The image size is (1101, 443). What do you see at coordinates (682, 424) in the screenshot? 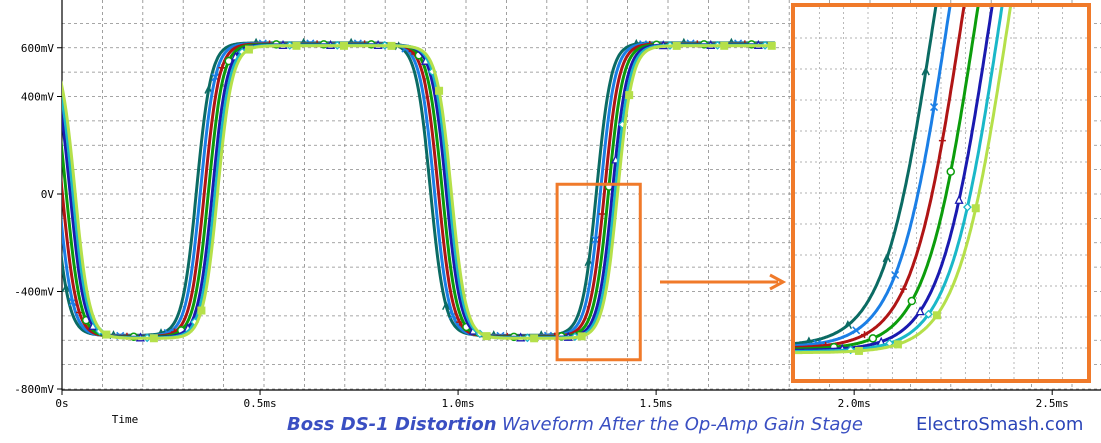
I see `chart-subtitle: Waveform After the Op-Amp Gain Stage` at bounding box center [682, 424].